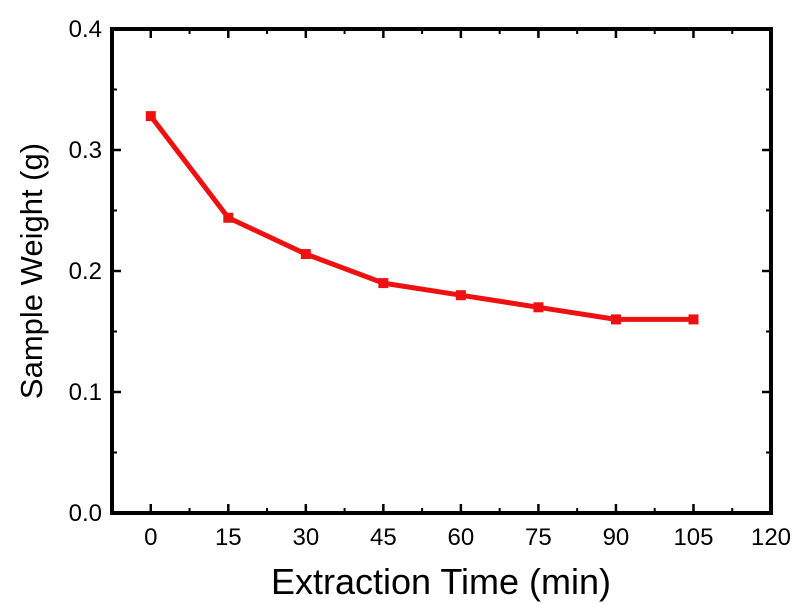  Describe the element at coordinates (616, 537) in the screenshot. I see `x-tick-label: 90` at that location.